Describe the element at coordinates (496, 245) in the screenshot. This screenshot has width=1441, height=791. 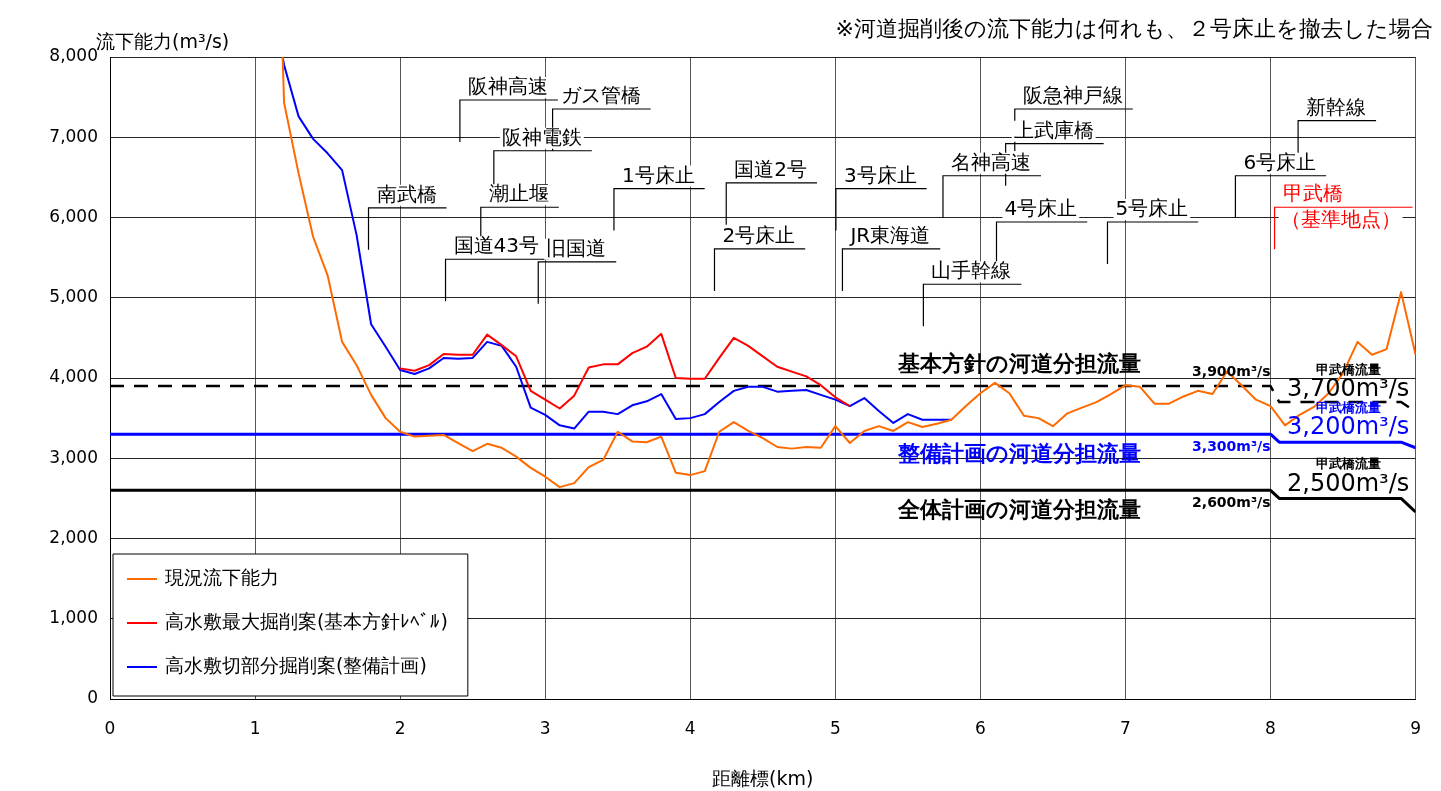
I see `annotation: 国道43号` at that location.